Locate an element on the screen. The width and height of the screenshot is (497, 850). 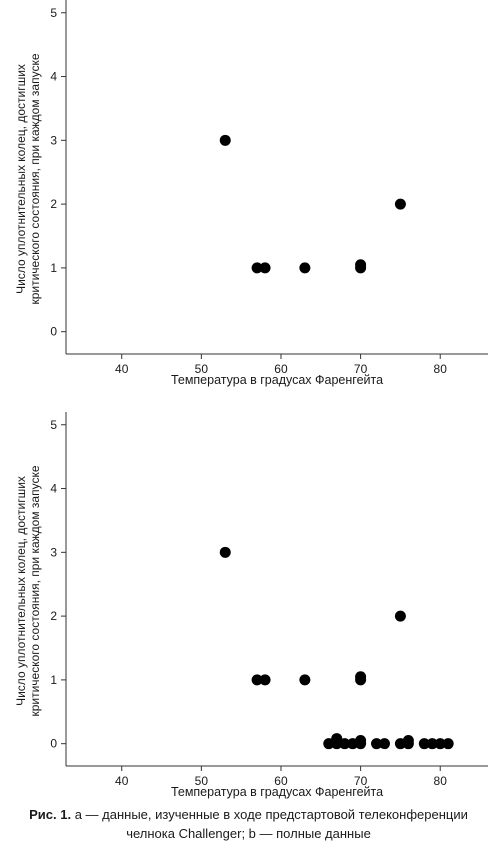
caption-label: Рис. 1. is located at coordinates (50, 814).